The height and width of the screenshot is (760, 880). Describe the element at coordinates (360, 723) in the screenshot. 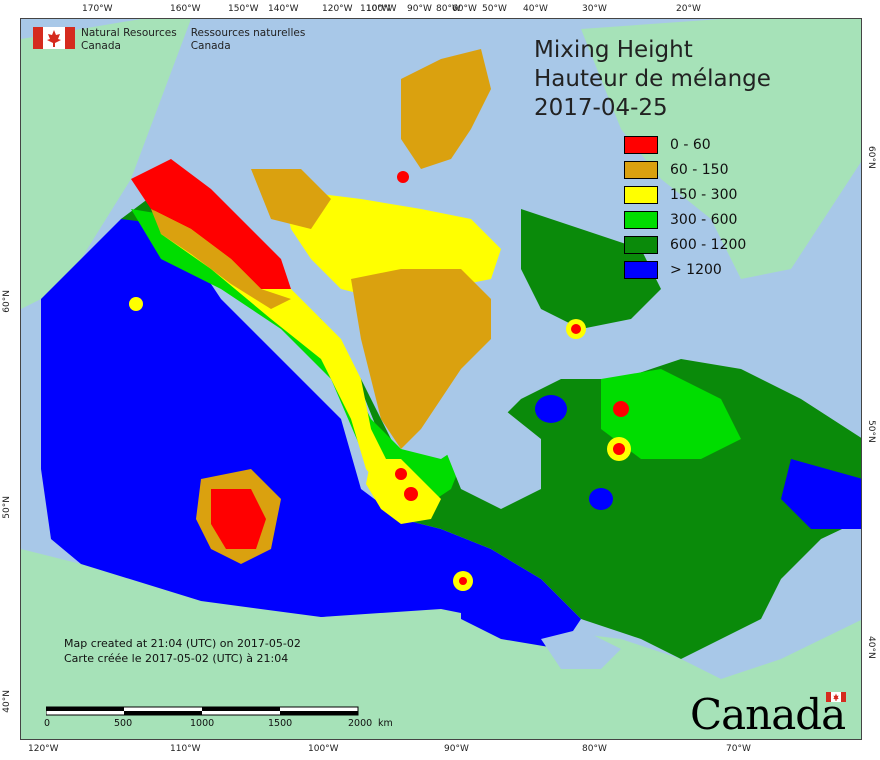

I see `scale-label: 2000` at that location.